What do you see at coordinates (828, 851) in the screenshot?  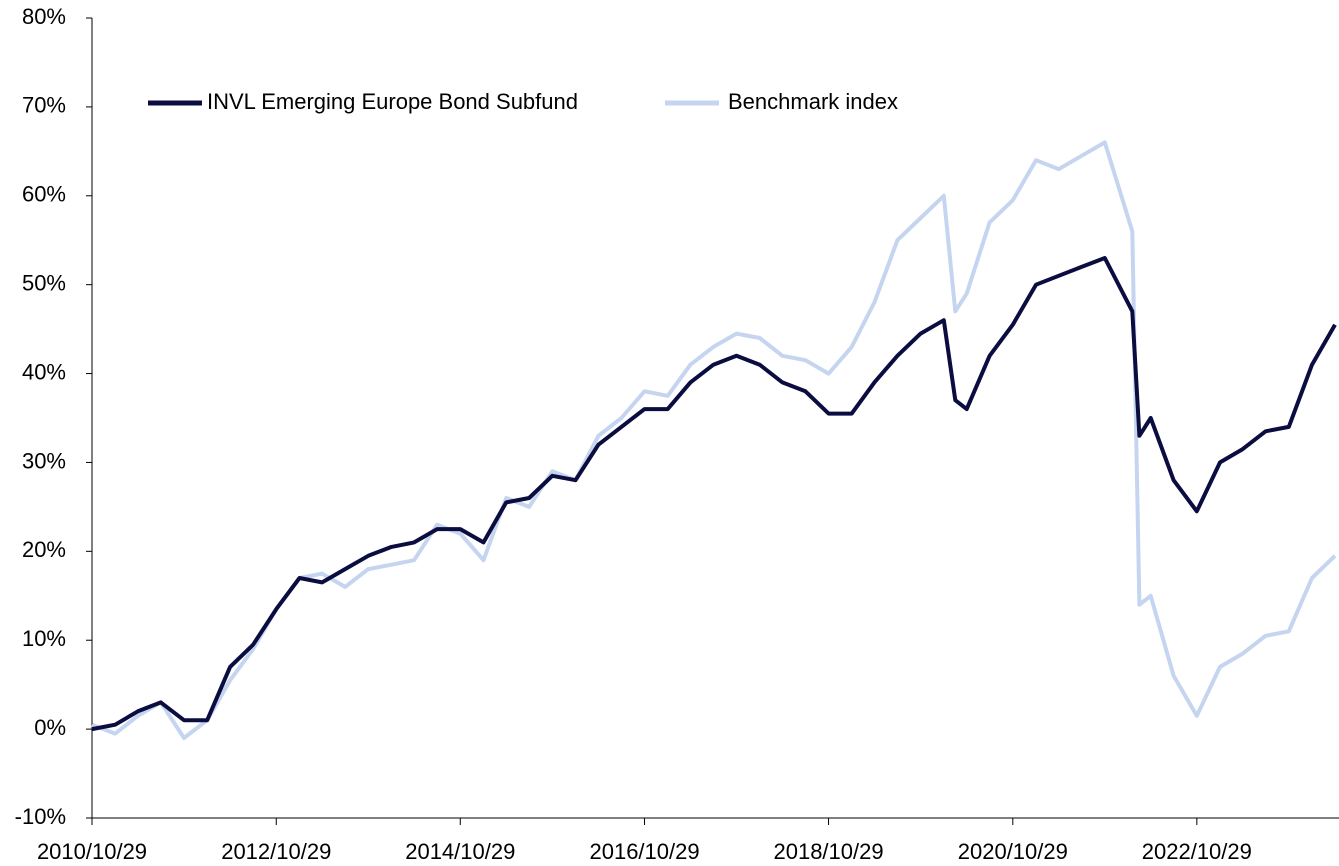 I see `x-tick-label: 2018/10/29` at bounding box center [828, 851].